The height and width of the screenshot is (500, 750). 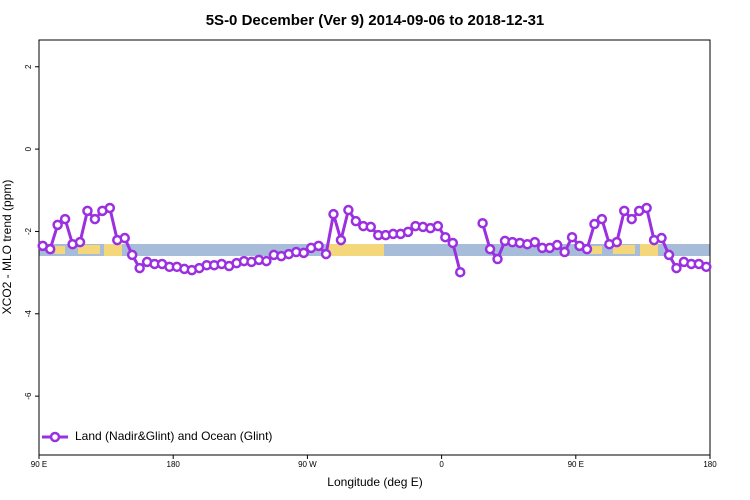 What do you see at coordinates (55, 437) in the screenshot?
I see `legend-marker` at bounding box center [55, 437].